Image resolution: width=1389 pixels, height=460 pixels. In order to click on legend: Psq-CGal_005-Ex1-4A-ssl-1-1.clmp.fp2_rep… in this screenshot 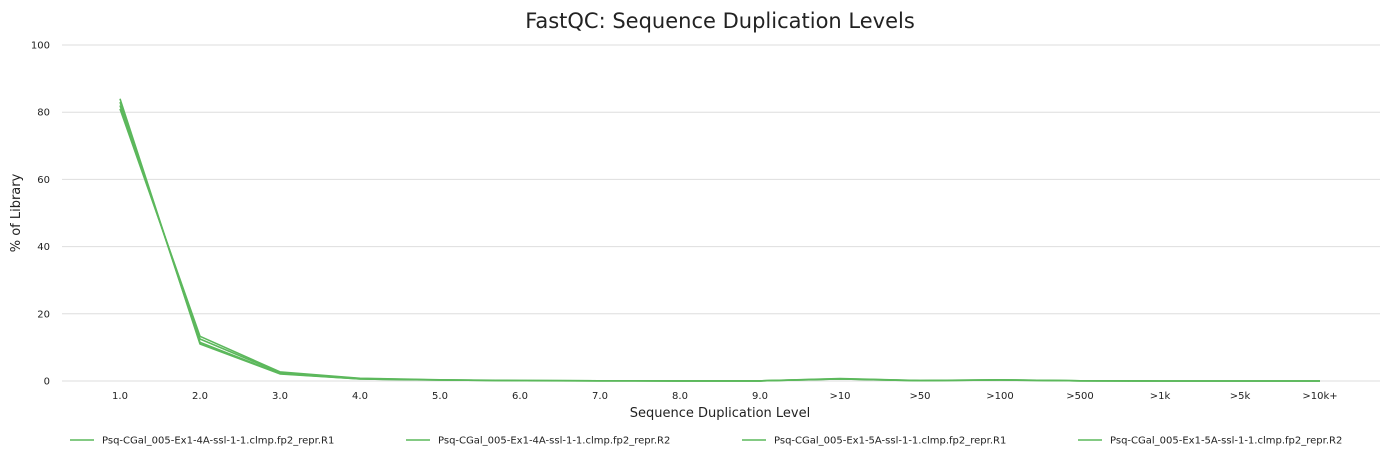, I will do `click(706, 441)`.